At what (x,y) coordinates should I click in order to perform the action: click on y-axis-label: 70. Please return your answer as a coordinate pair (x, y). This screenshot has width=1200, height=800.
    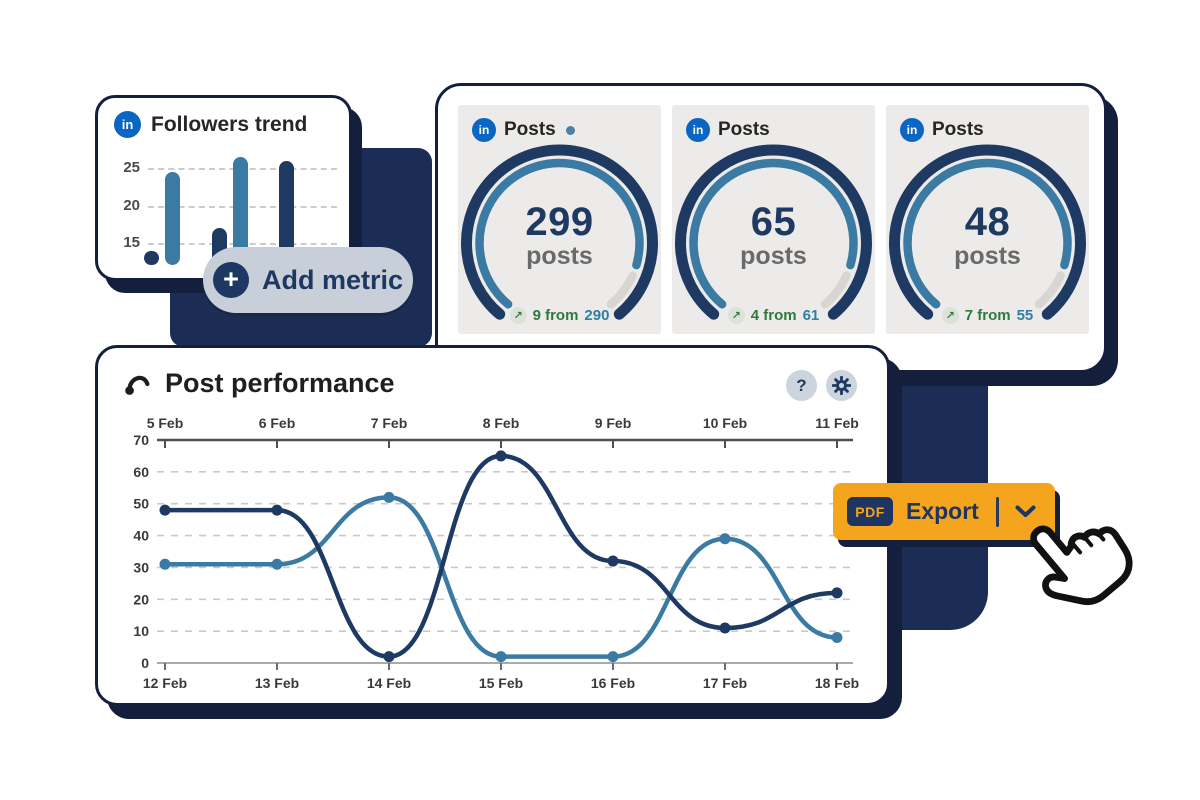
    Looking at the image, I should click on (141, 440).